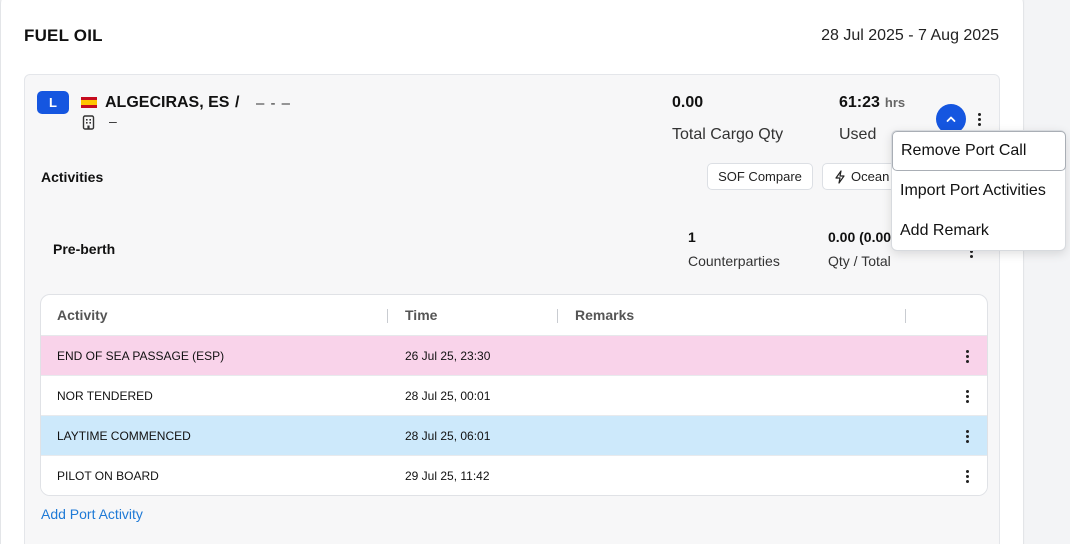  Describe the element at coordinates (88, 122) in the screenshot. I see `building-icon` at that location.